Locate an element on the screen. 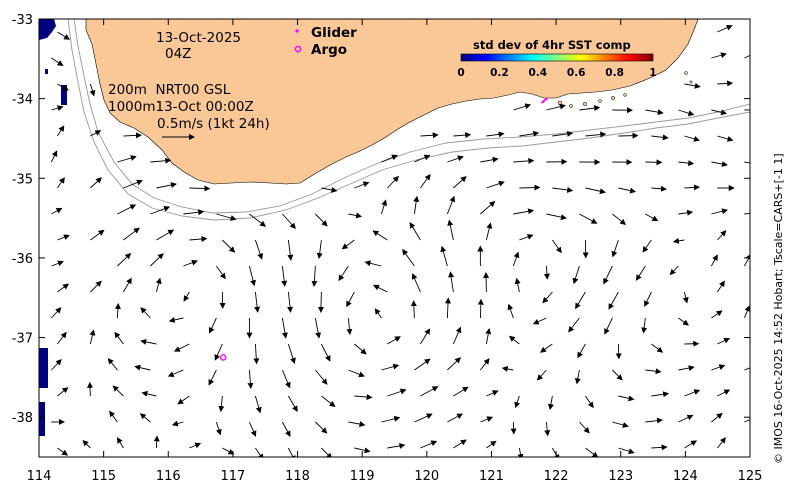 The height and width of the screenshot is (492, 791). glider-legend-marker is located at coordinates (297, 31).